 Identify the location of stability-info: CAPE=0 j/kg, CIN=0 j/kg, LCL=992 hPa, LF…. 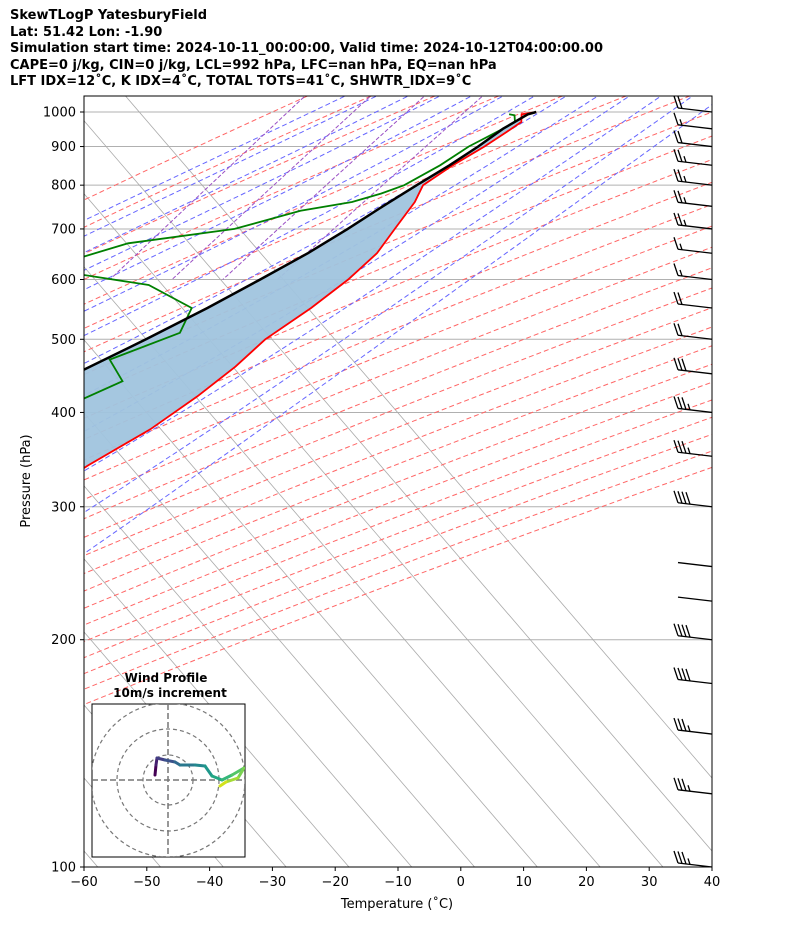
(253, 65).